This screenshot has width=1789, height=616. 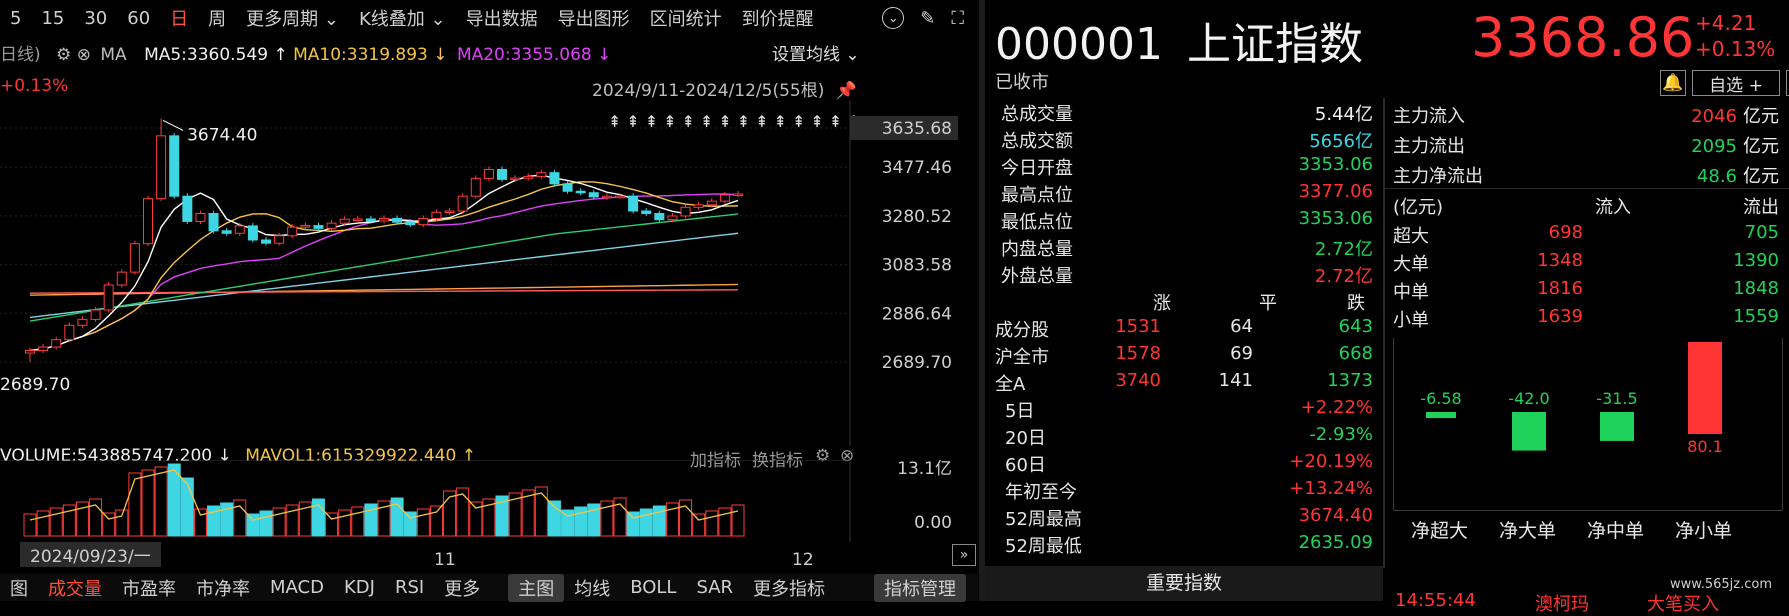 I want to click on indicator-tab: 均线, so click(x=592, y=589).